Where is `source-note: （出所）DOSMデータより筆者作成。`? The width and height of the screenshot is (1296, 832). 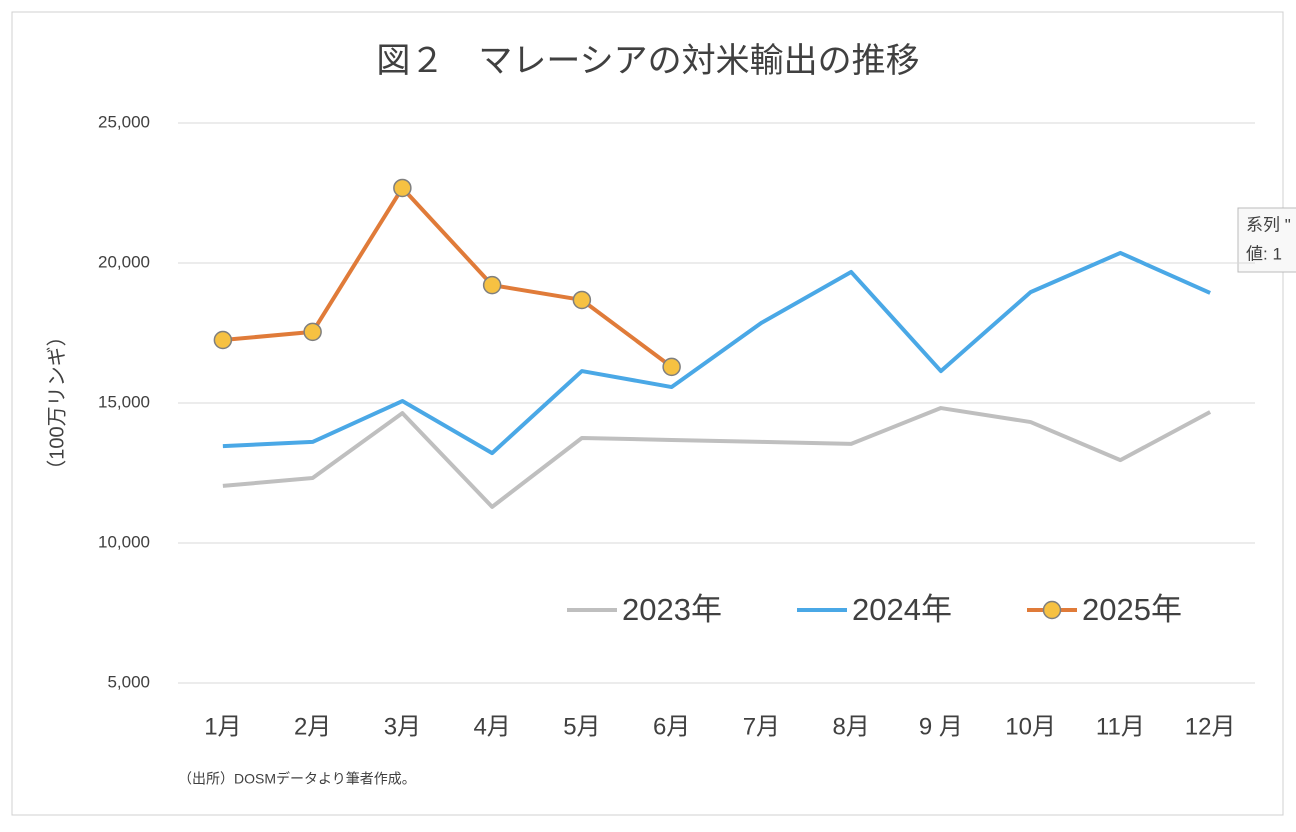 source-note: （出所）DOSMデータより筆者作成。 is located at coordinates (297, 779).